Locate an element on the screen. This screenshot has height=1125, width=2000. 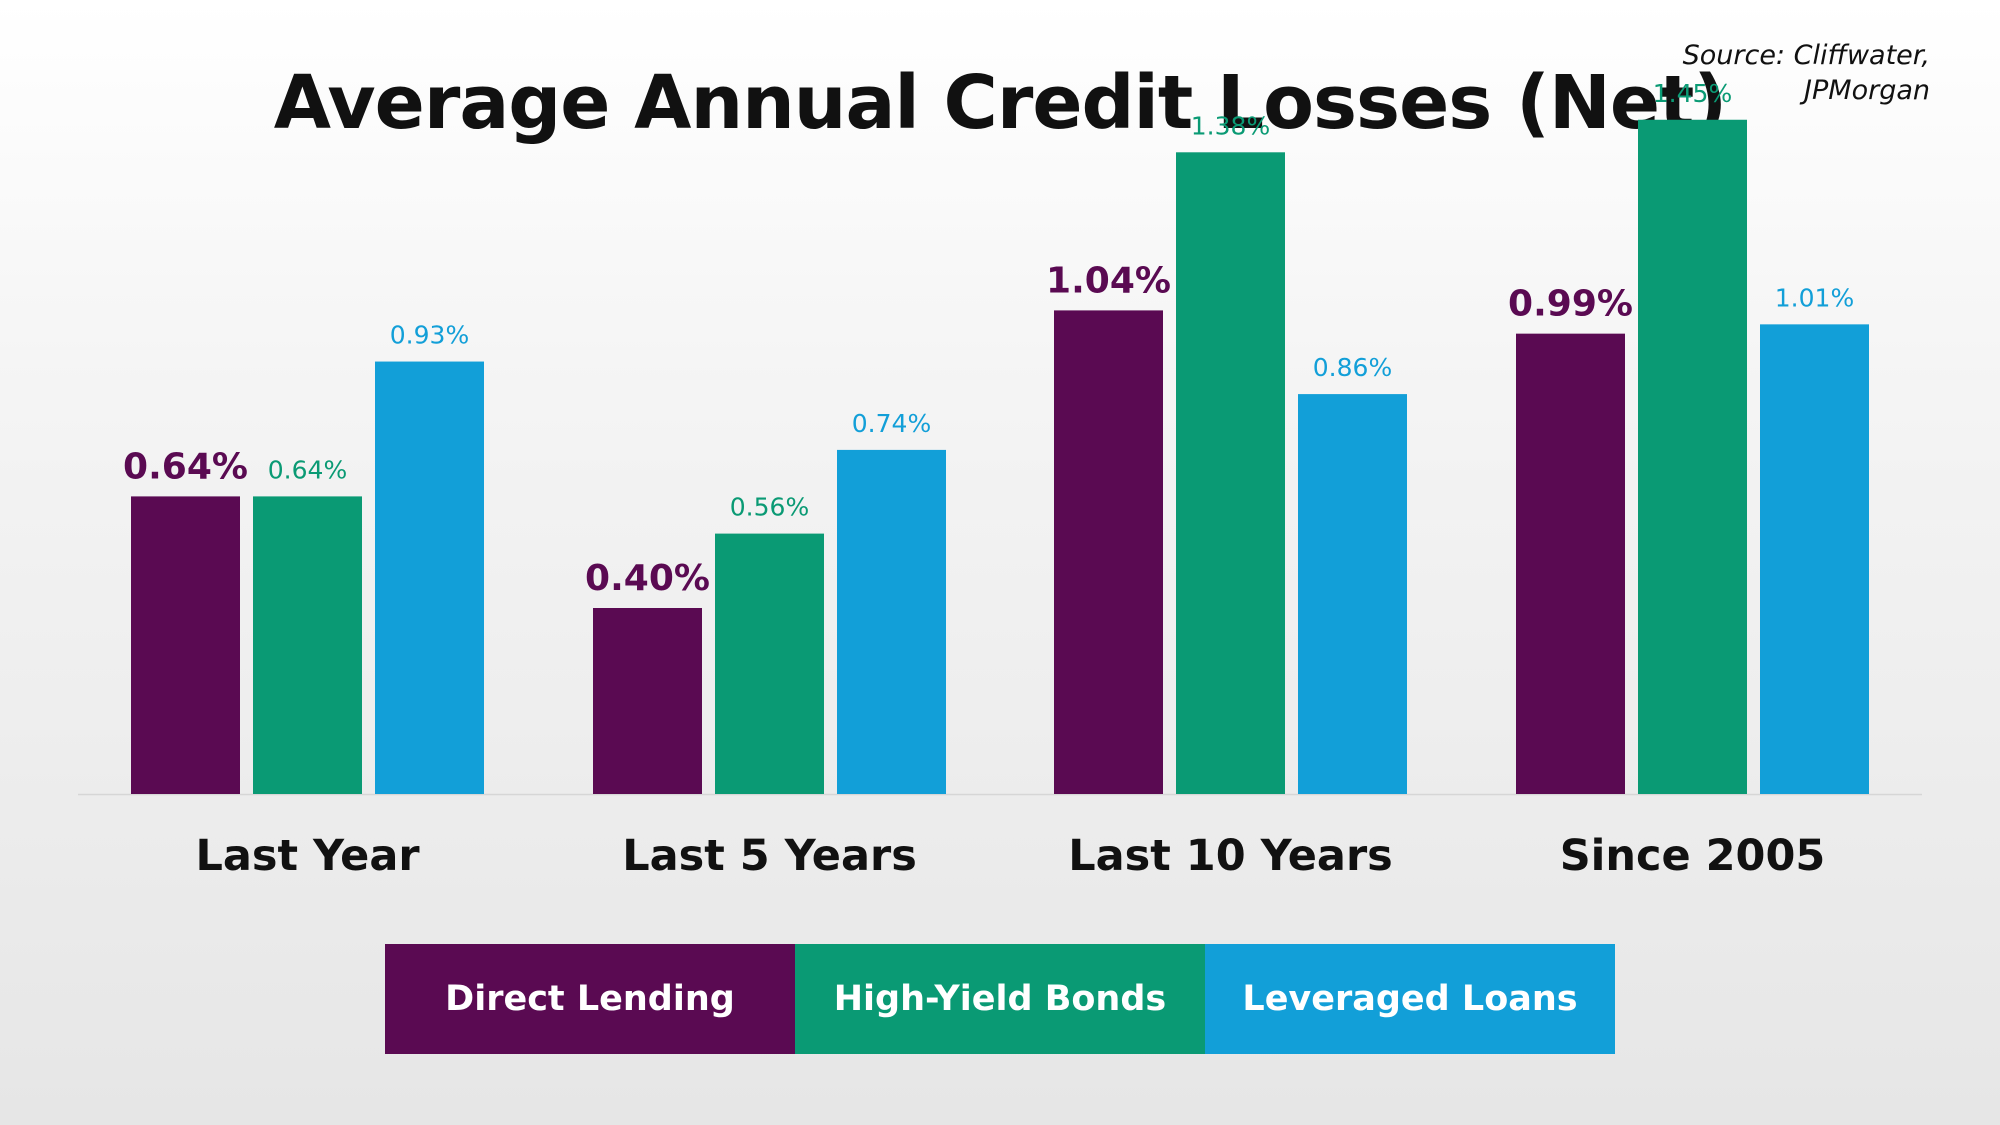
data-label-high-yield-bonds-last-10-years: 1.38% is located at coordinates (1230, 125).